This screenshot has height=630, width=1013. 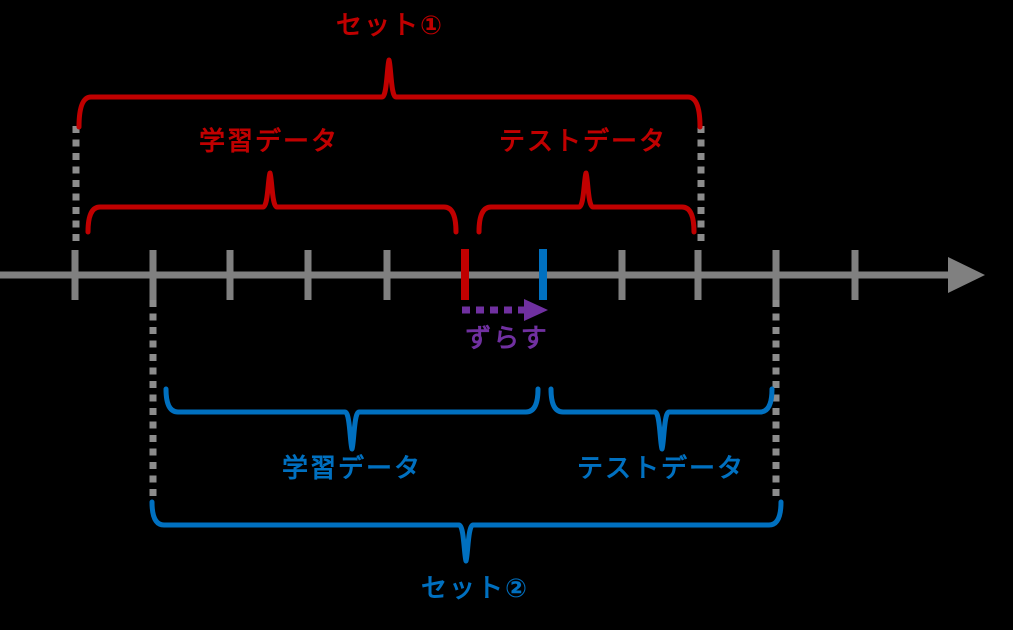 I want to click on set1-label: セット①, so click(x=390, y=26).